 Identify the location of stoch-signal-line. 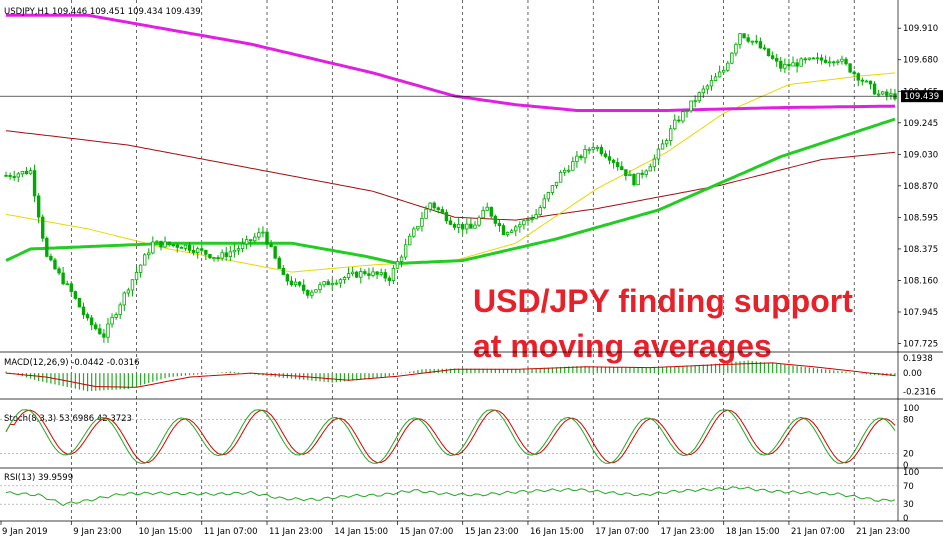
(450, 436).